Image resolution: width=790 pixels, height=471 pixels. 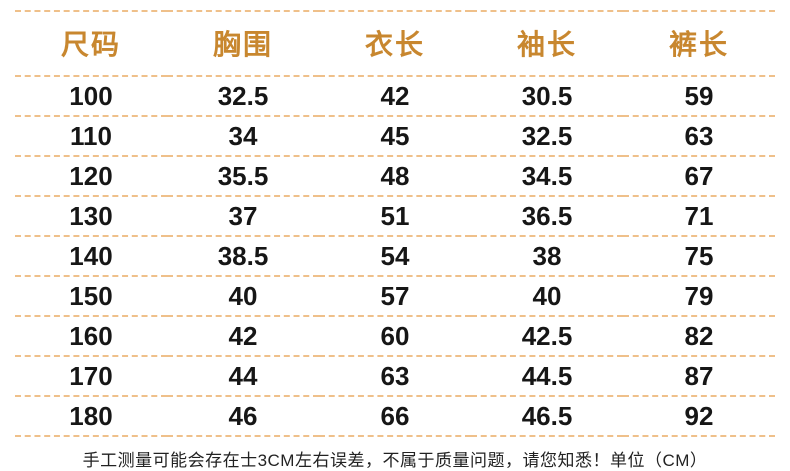 What do you see at coordinates (243, 376) in the screenshot?
I see `cell-chest: 44` at bounding box center [243, 376].